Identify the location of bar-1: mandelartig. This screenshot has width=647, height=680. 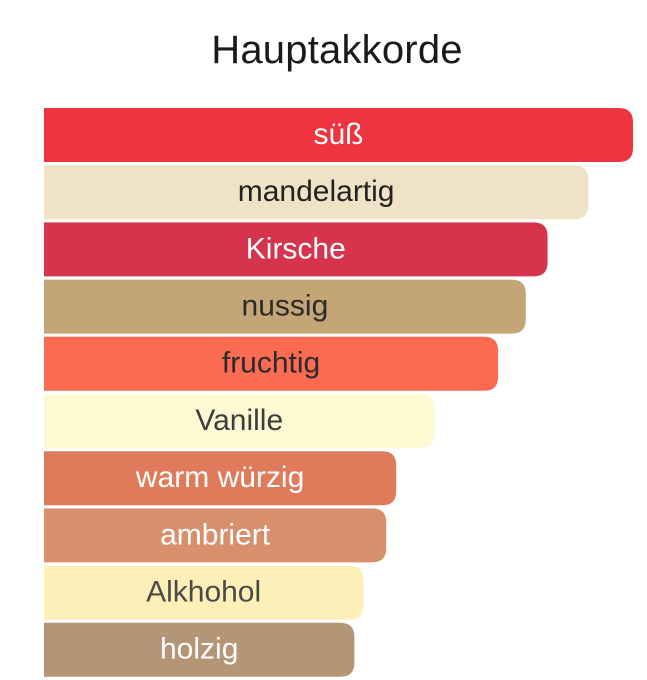
(316, 192).